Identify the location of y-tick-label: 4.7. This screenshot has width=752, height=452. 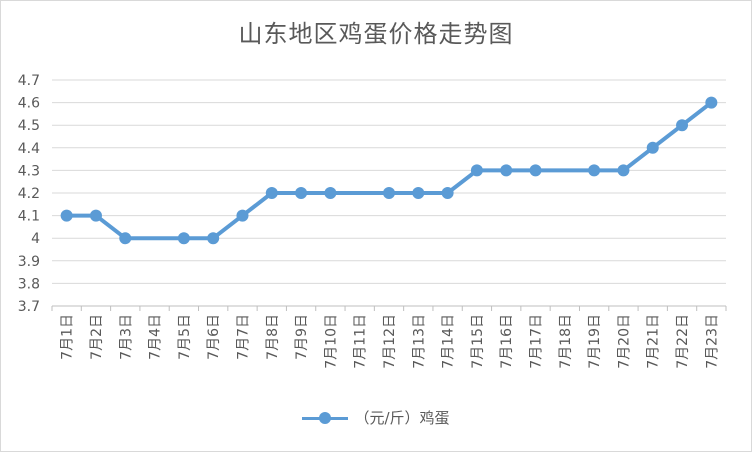
(29, 81).